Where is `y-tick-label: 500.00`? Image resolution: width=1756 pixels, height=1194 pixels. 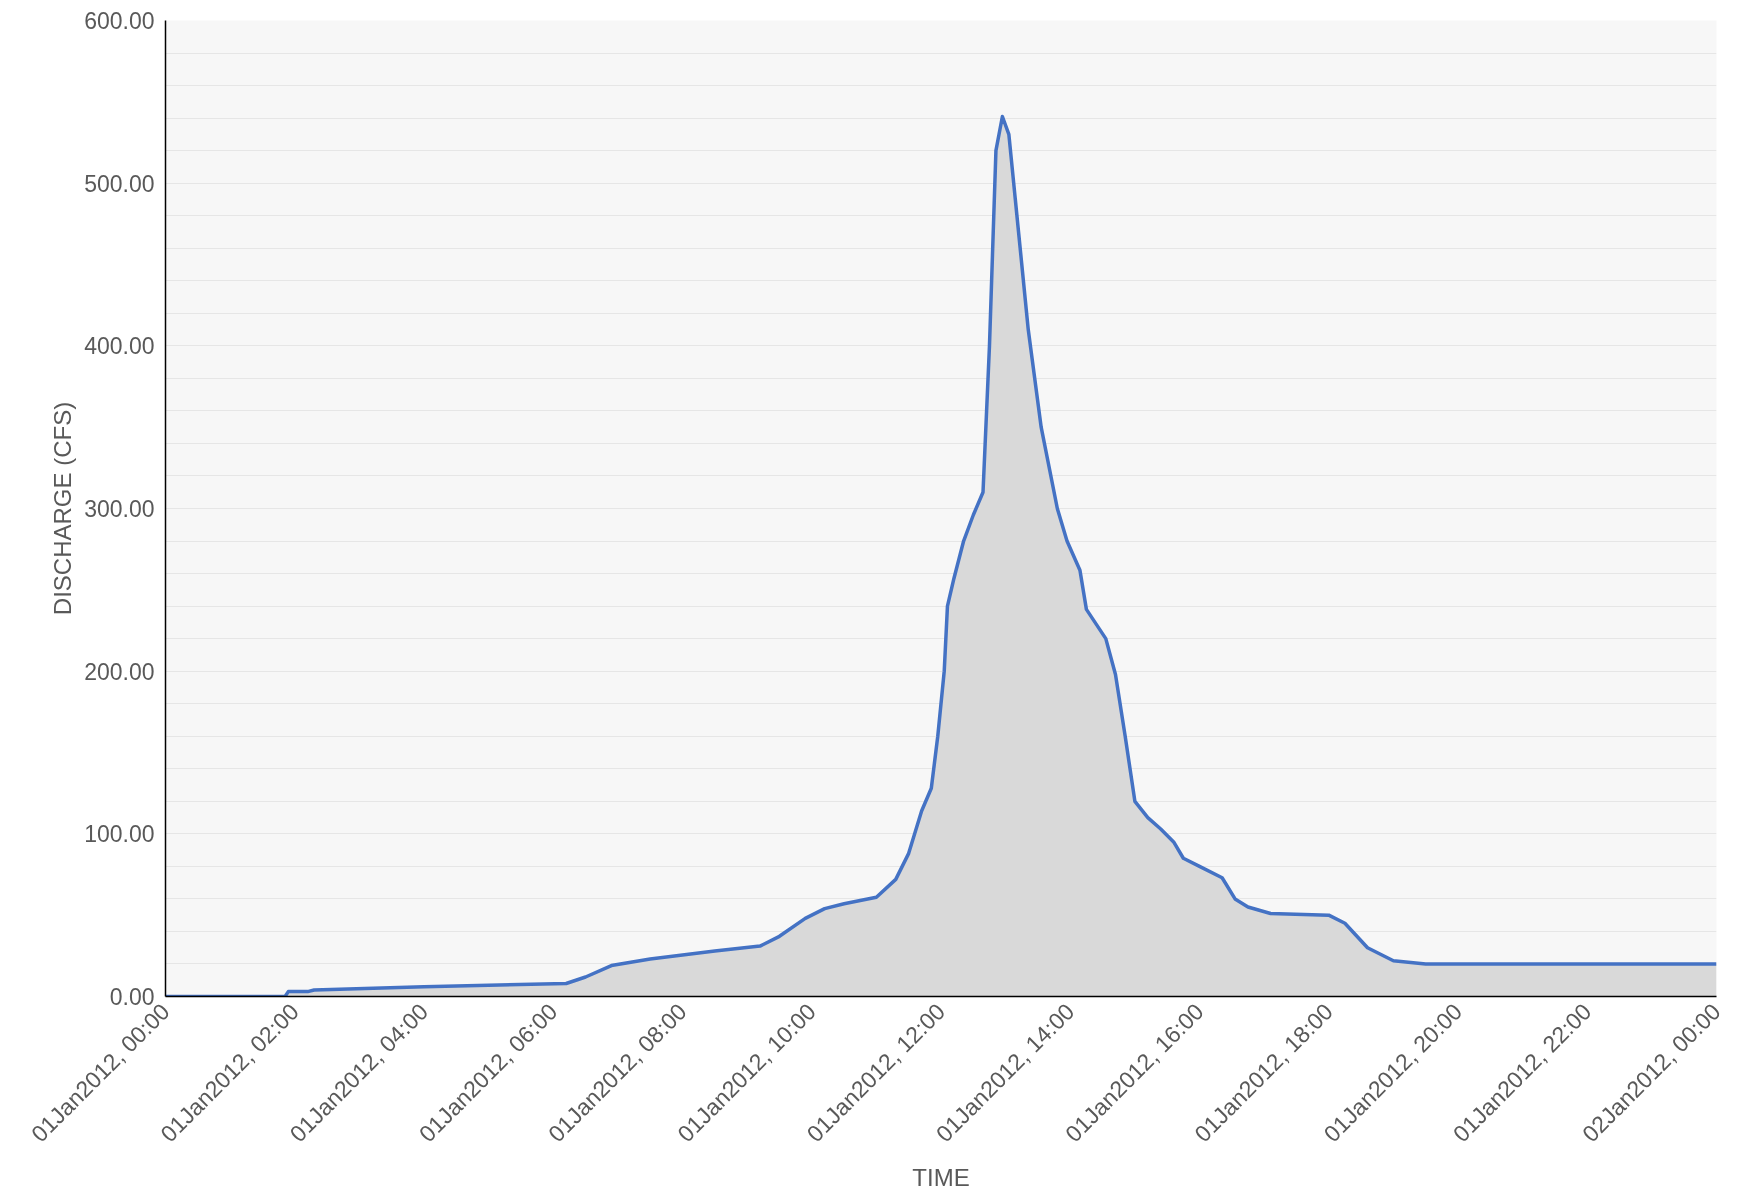 y-tick-label: 500.00 is located at coordinates (119, 183).